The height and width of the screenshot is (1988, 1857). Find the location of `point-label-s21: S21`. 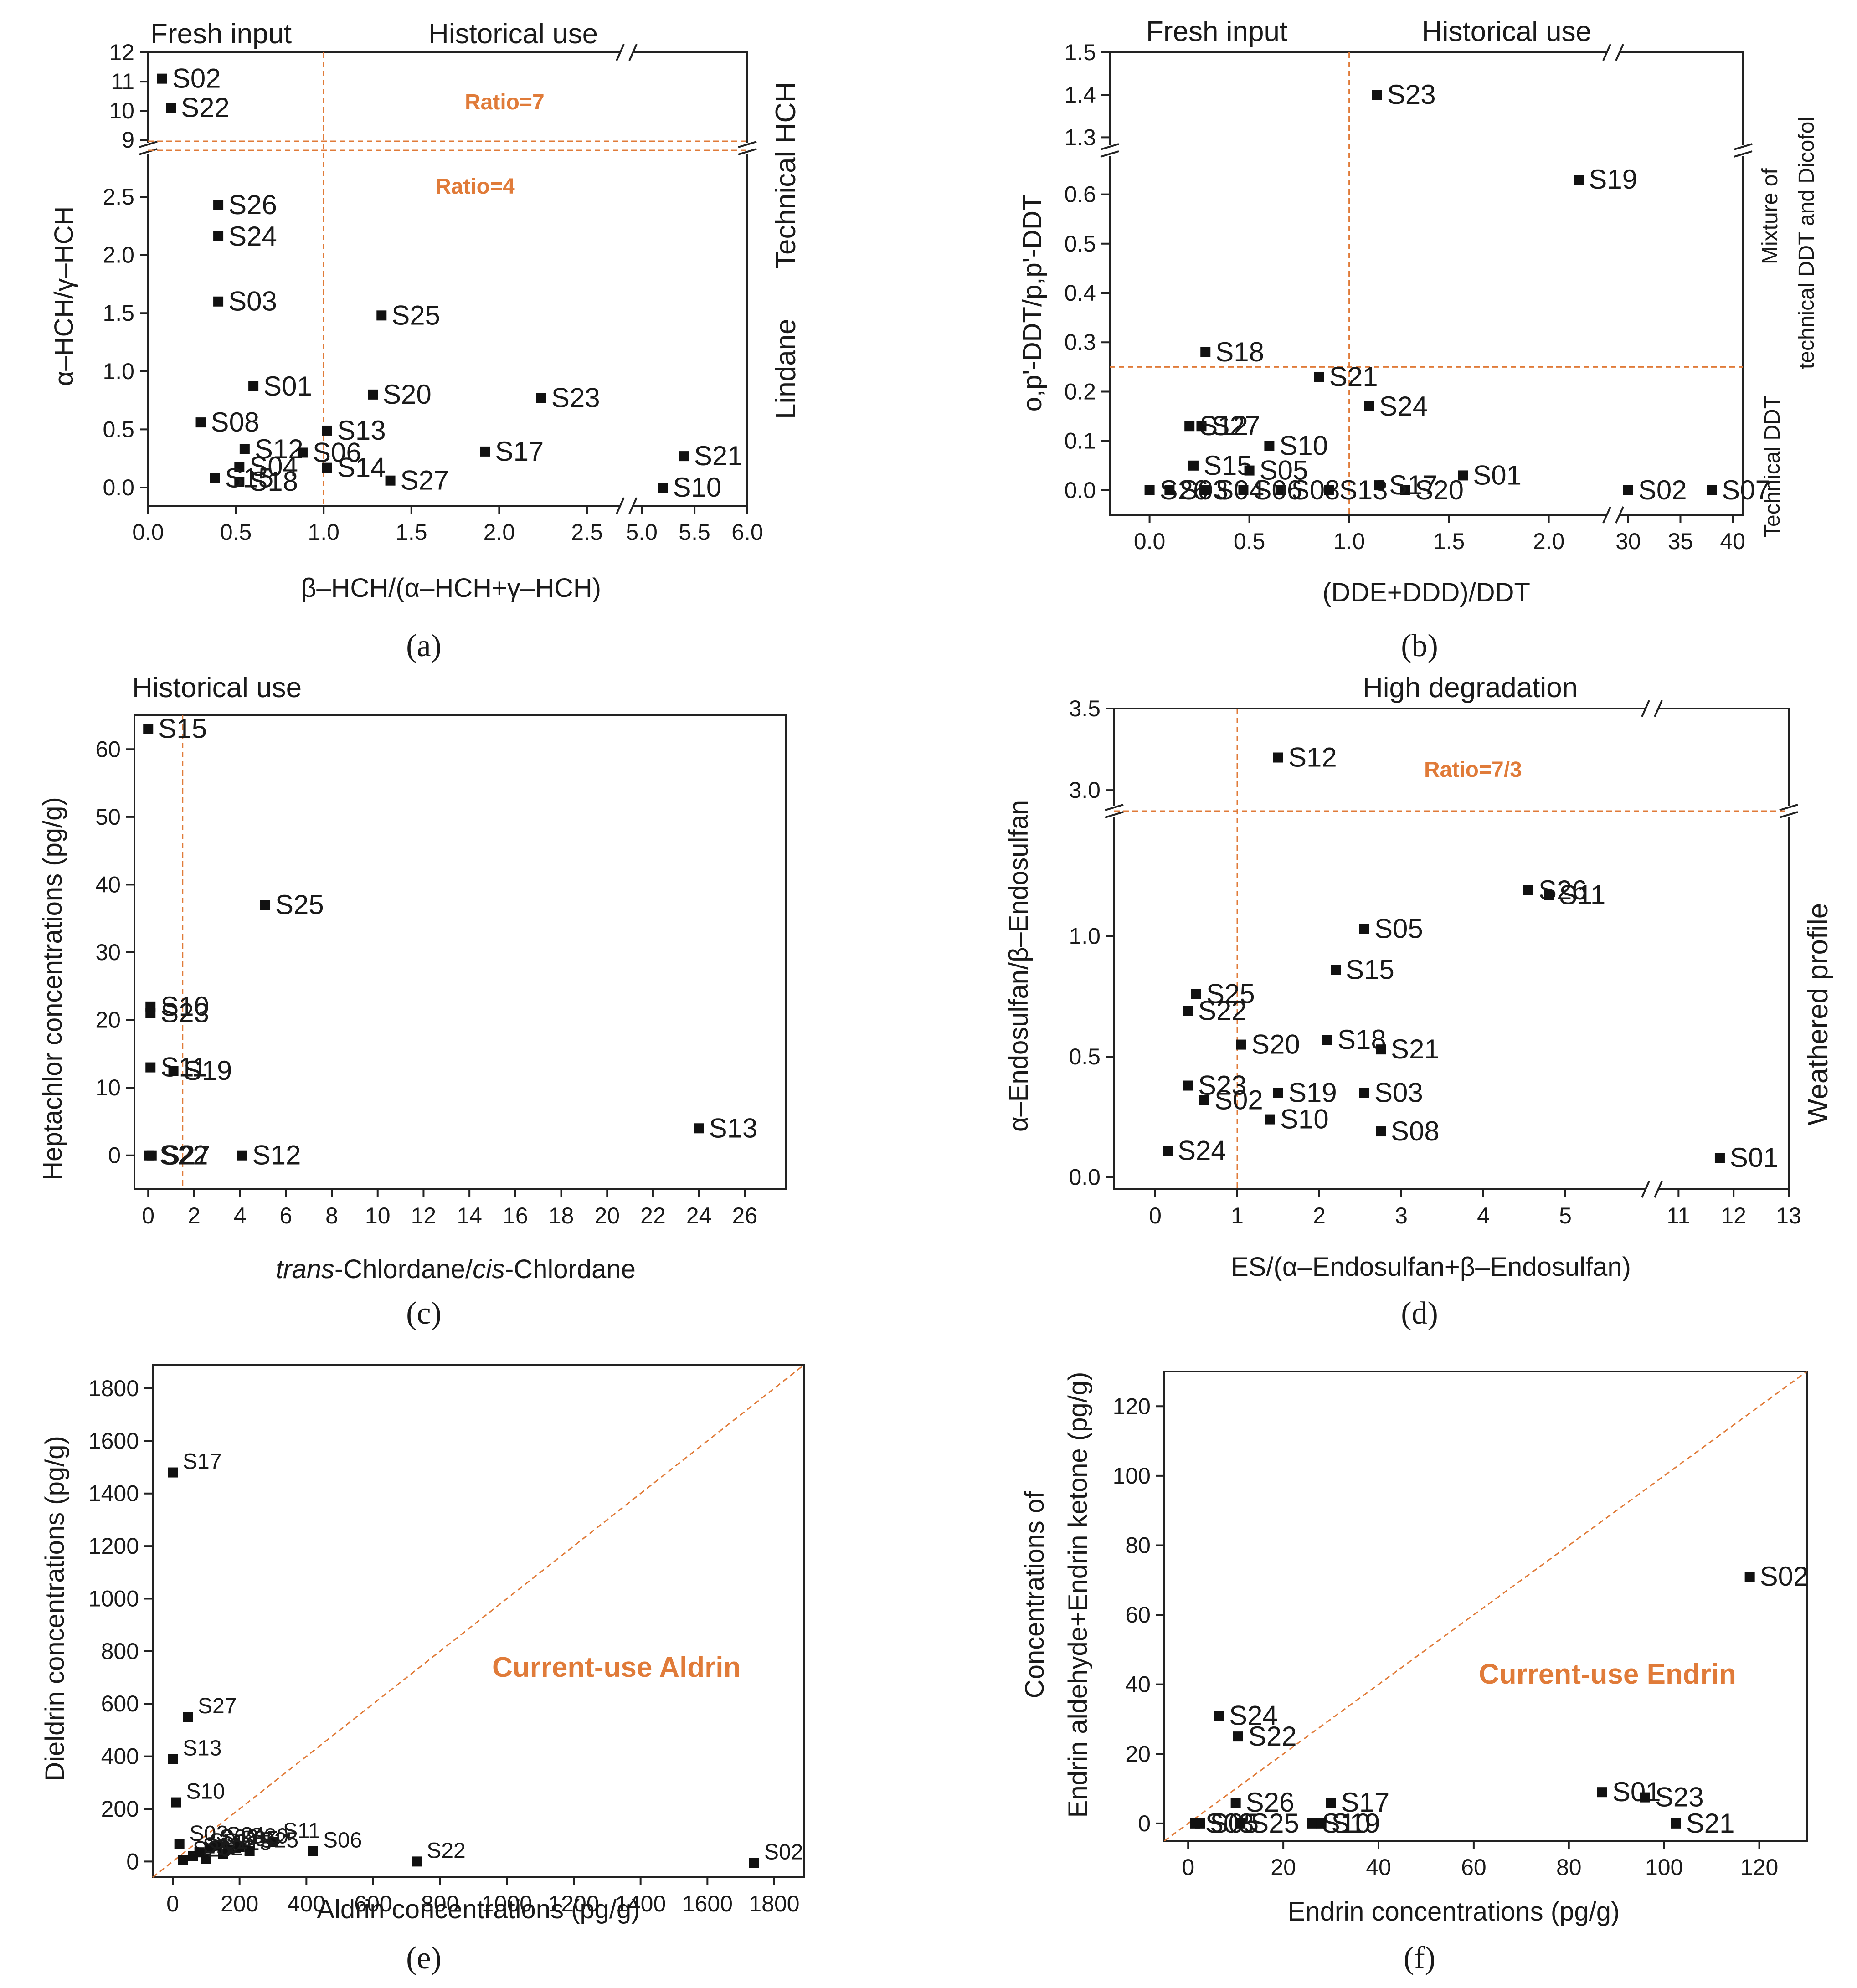

point-label-s21: S21 is located at coordinates (1710, 1823).